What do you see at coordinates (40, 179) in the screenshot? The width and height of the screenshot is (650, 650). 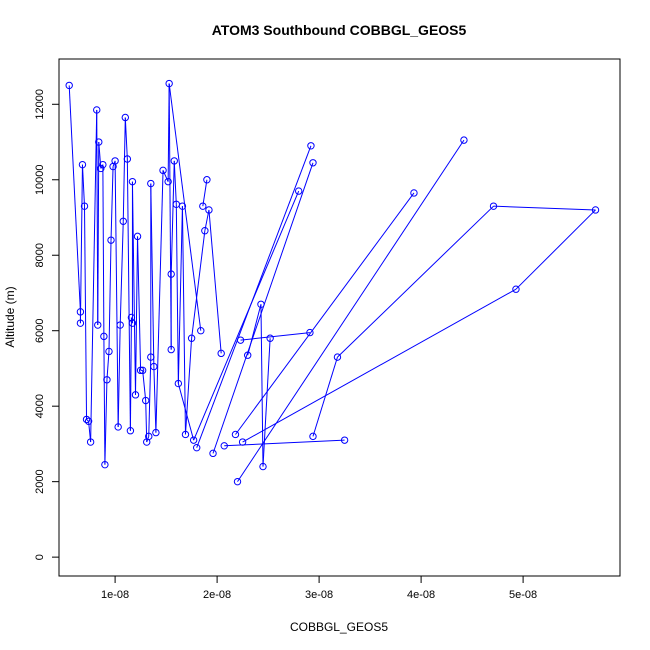 I see `y-tick-label: 10000` at bounding box center [40, 179].